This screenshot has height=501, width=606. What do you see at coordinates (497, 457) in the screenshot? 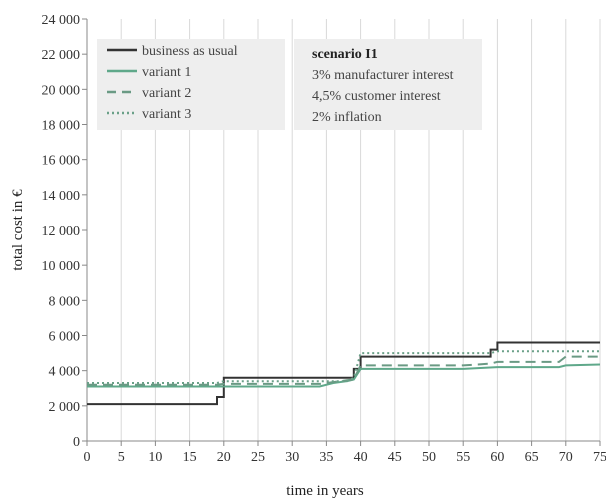
I see `x-tick-label: 60` at bounding box center [497, 457].